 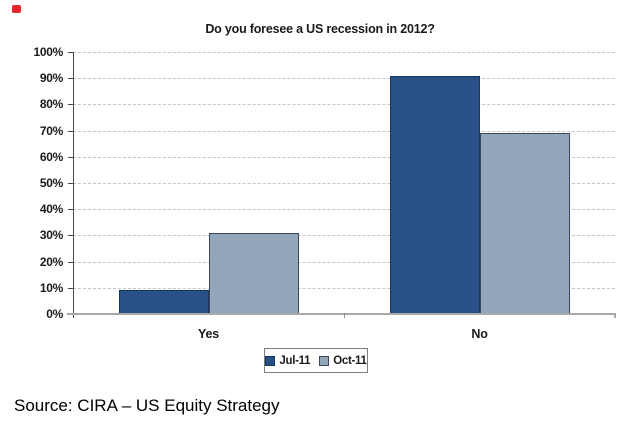 What do you see at coordinates (51, 261) in the screenshot?
I see `y-axis-label-20: 20%` at bounding box center [51, 261].